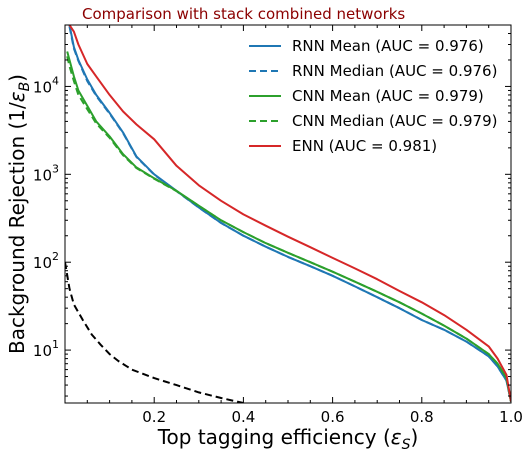 The height and width of the screenshot is (456, 530). Describe the element at coordinates (46, 173) in the screenshot. I see `y-tick-label-2: 10³` at that location.